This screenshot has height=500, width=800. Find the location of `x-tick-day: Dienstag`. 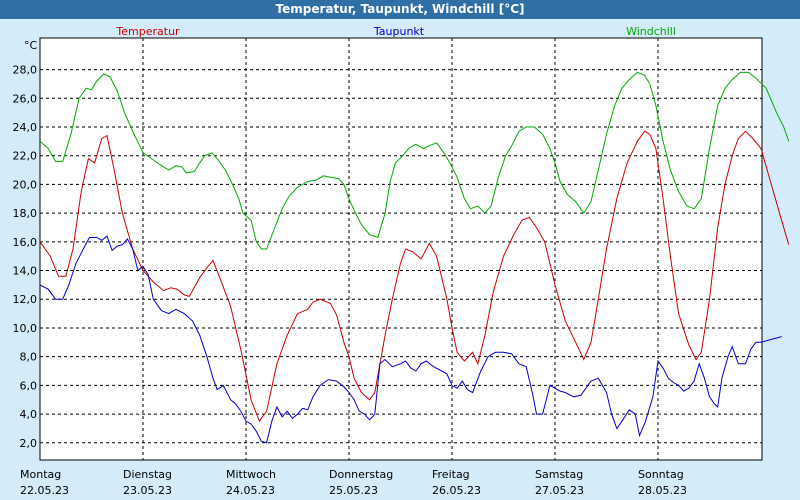

x-tick-day: Dienstag is located at coordinates (147, 474).